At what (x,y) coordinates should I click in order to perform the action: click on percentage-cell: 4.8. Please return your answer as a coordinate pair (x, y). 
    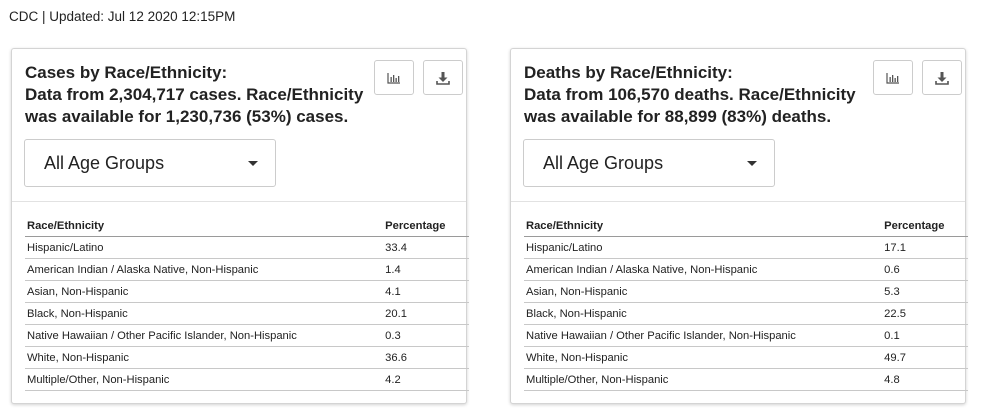
    Looking at the image, I should click on (925, 379).